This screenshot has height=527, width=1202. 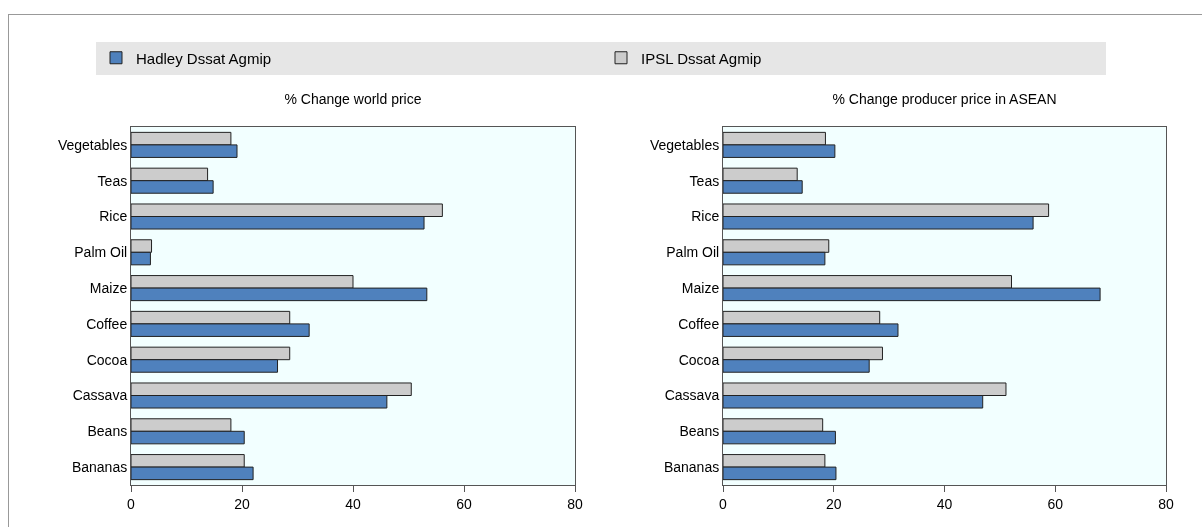 I want to click on legend-label: IPSL Dssat Agmip, so click(x=701, y=58).